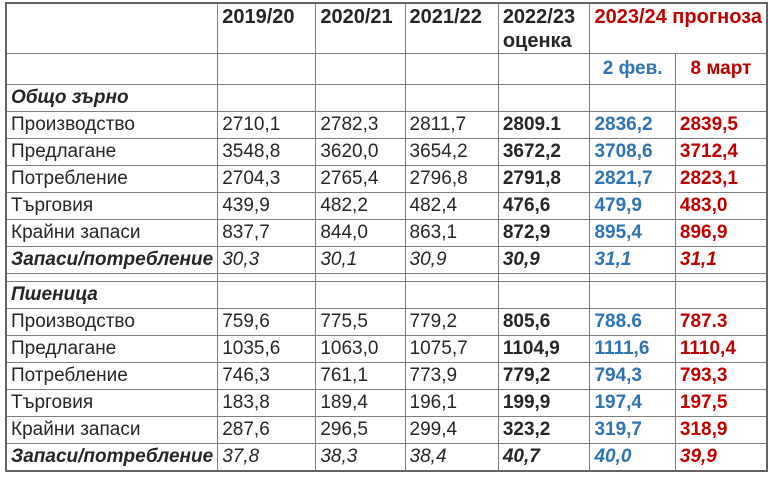  What do you see at coordinates (451, 179) in the screenshot?
I see `value-cell: 2796,8` at bounding box center [451, 179].